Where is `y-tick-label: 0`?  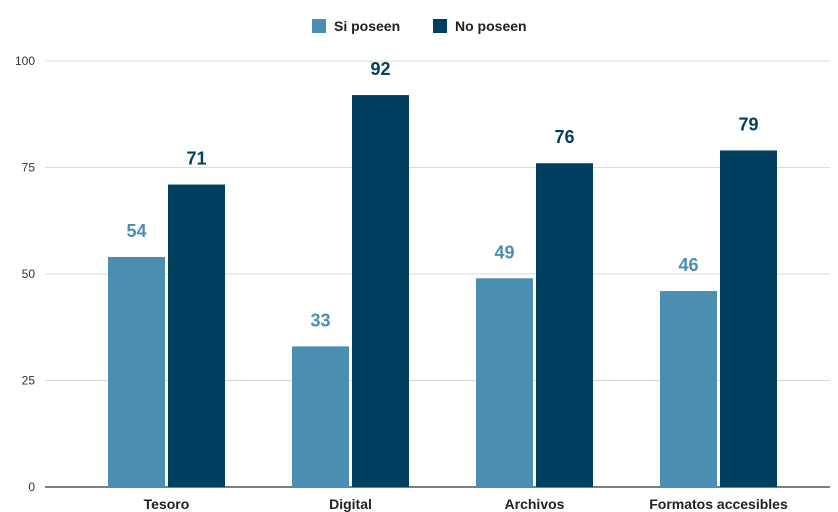 y-tick-label: 0 is located at coordinates (31, 487).